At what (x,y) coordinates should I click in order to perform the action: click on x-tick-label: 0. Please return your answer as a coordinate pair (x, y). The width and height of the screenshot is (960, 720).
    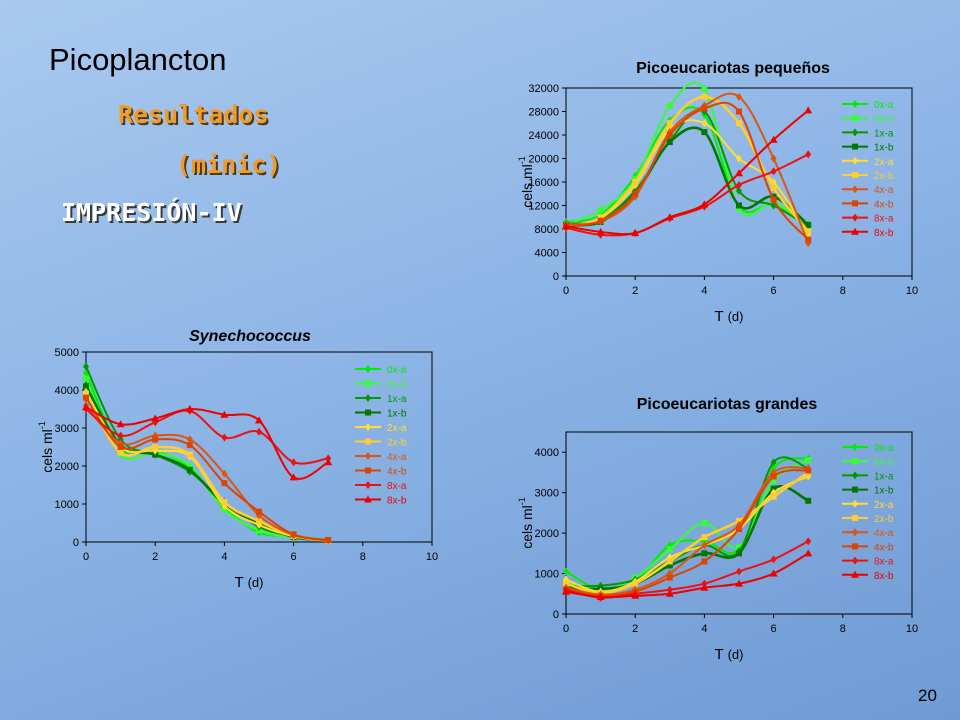
    Looking at the image, I should click on (566, 291).